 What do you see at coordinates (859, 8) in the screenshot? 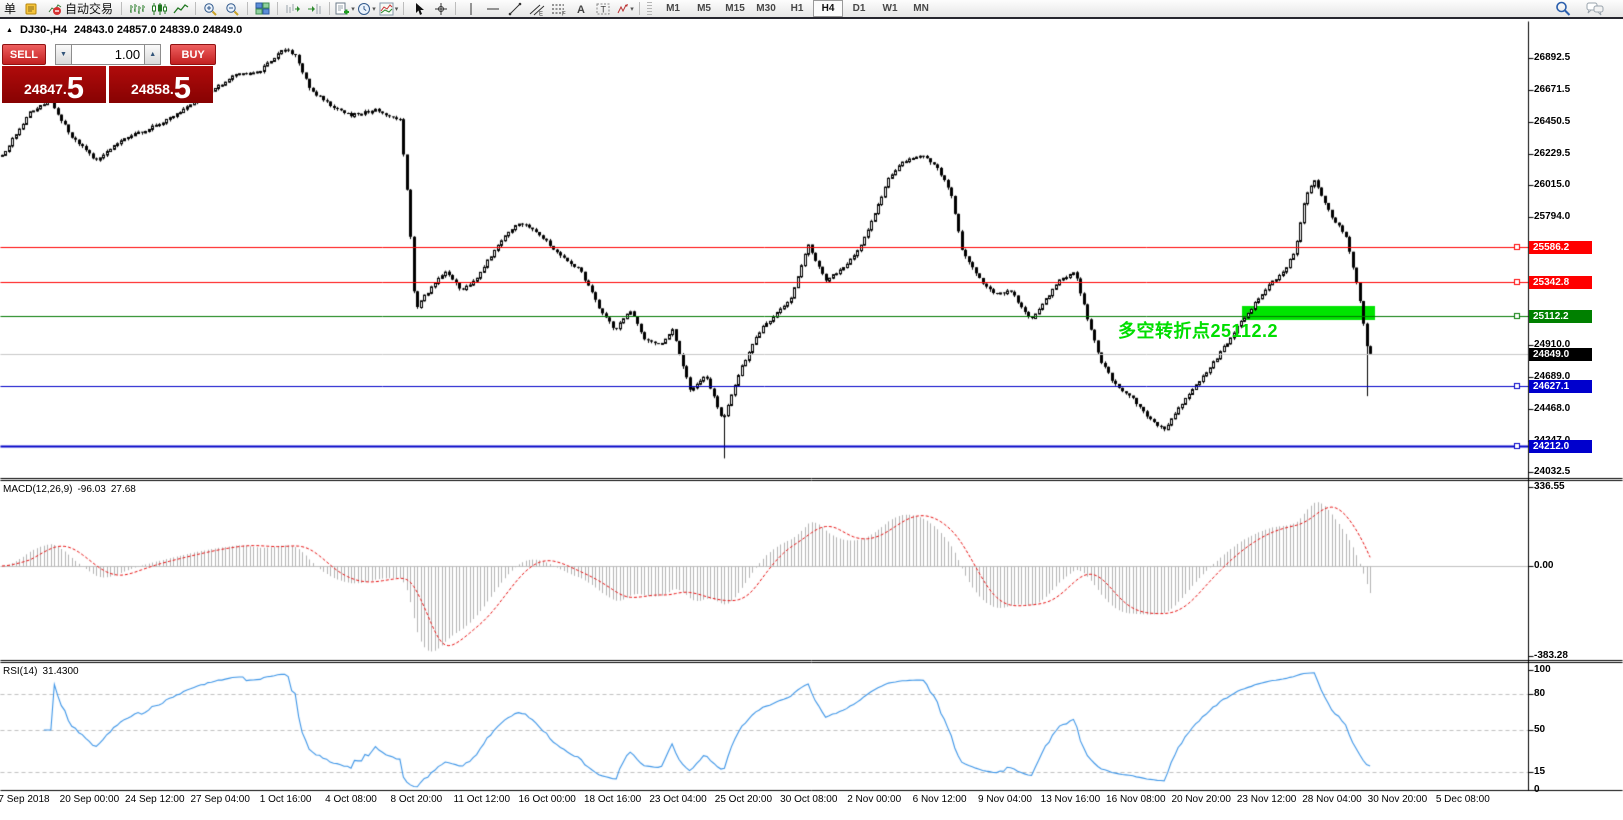
I see `timeframe-D1: D1` at bounding box center [859, 8].